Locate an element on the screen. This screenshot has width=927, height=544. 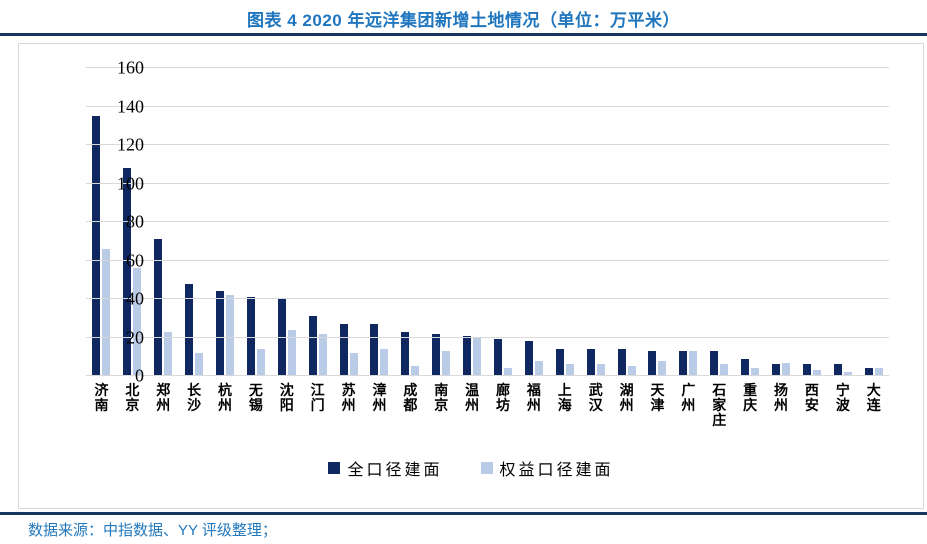
x-axis-label-char: 安 is located at coordinates (811, 406).